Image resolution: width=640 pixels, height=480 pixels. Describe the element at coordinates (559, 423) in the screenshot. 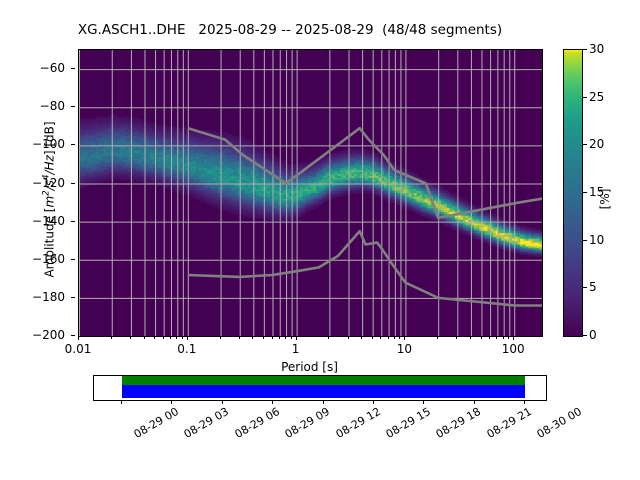

I see `timeline-tick-label: 08-30 00` at that location.